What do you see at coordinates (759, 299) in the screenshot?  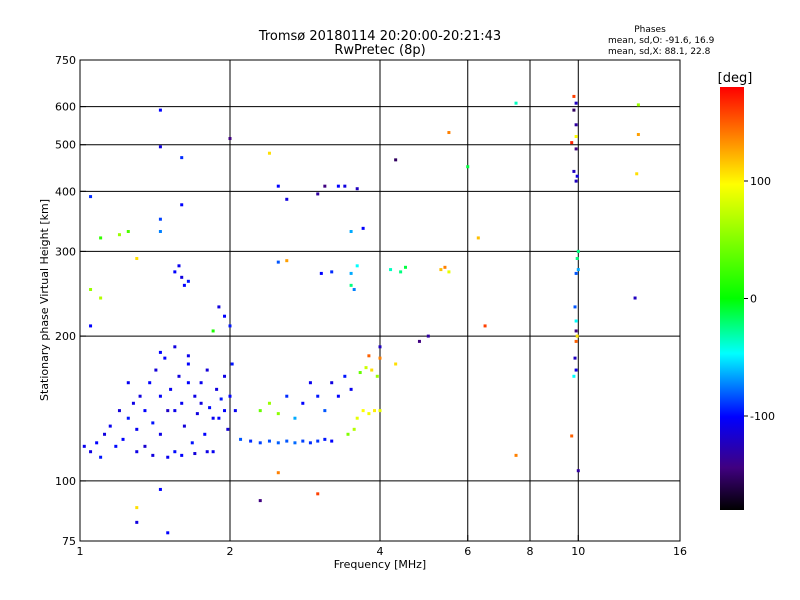 I see `colorbar-ticks: 100 0 -100` at bounding box center [759, 299].